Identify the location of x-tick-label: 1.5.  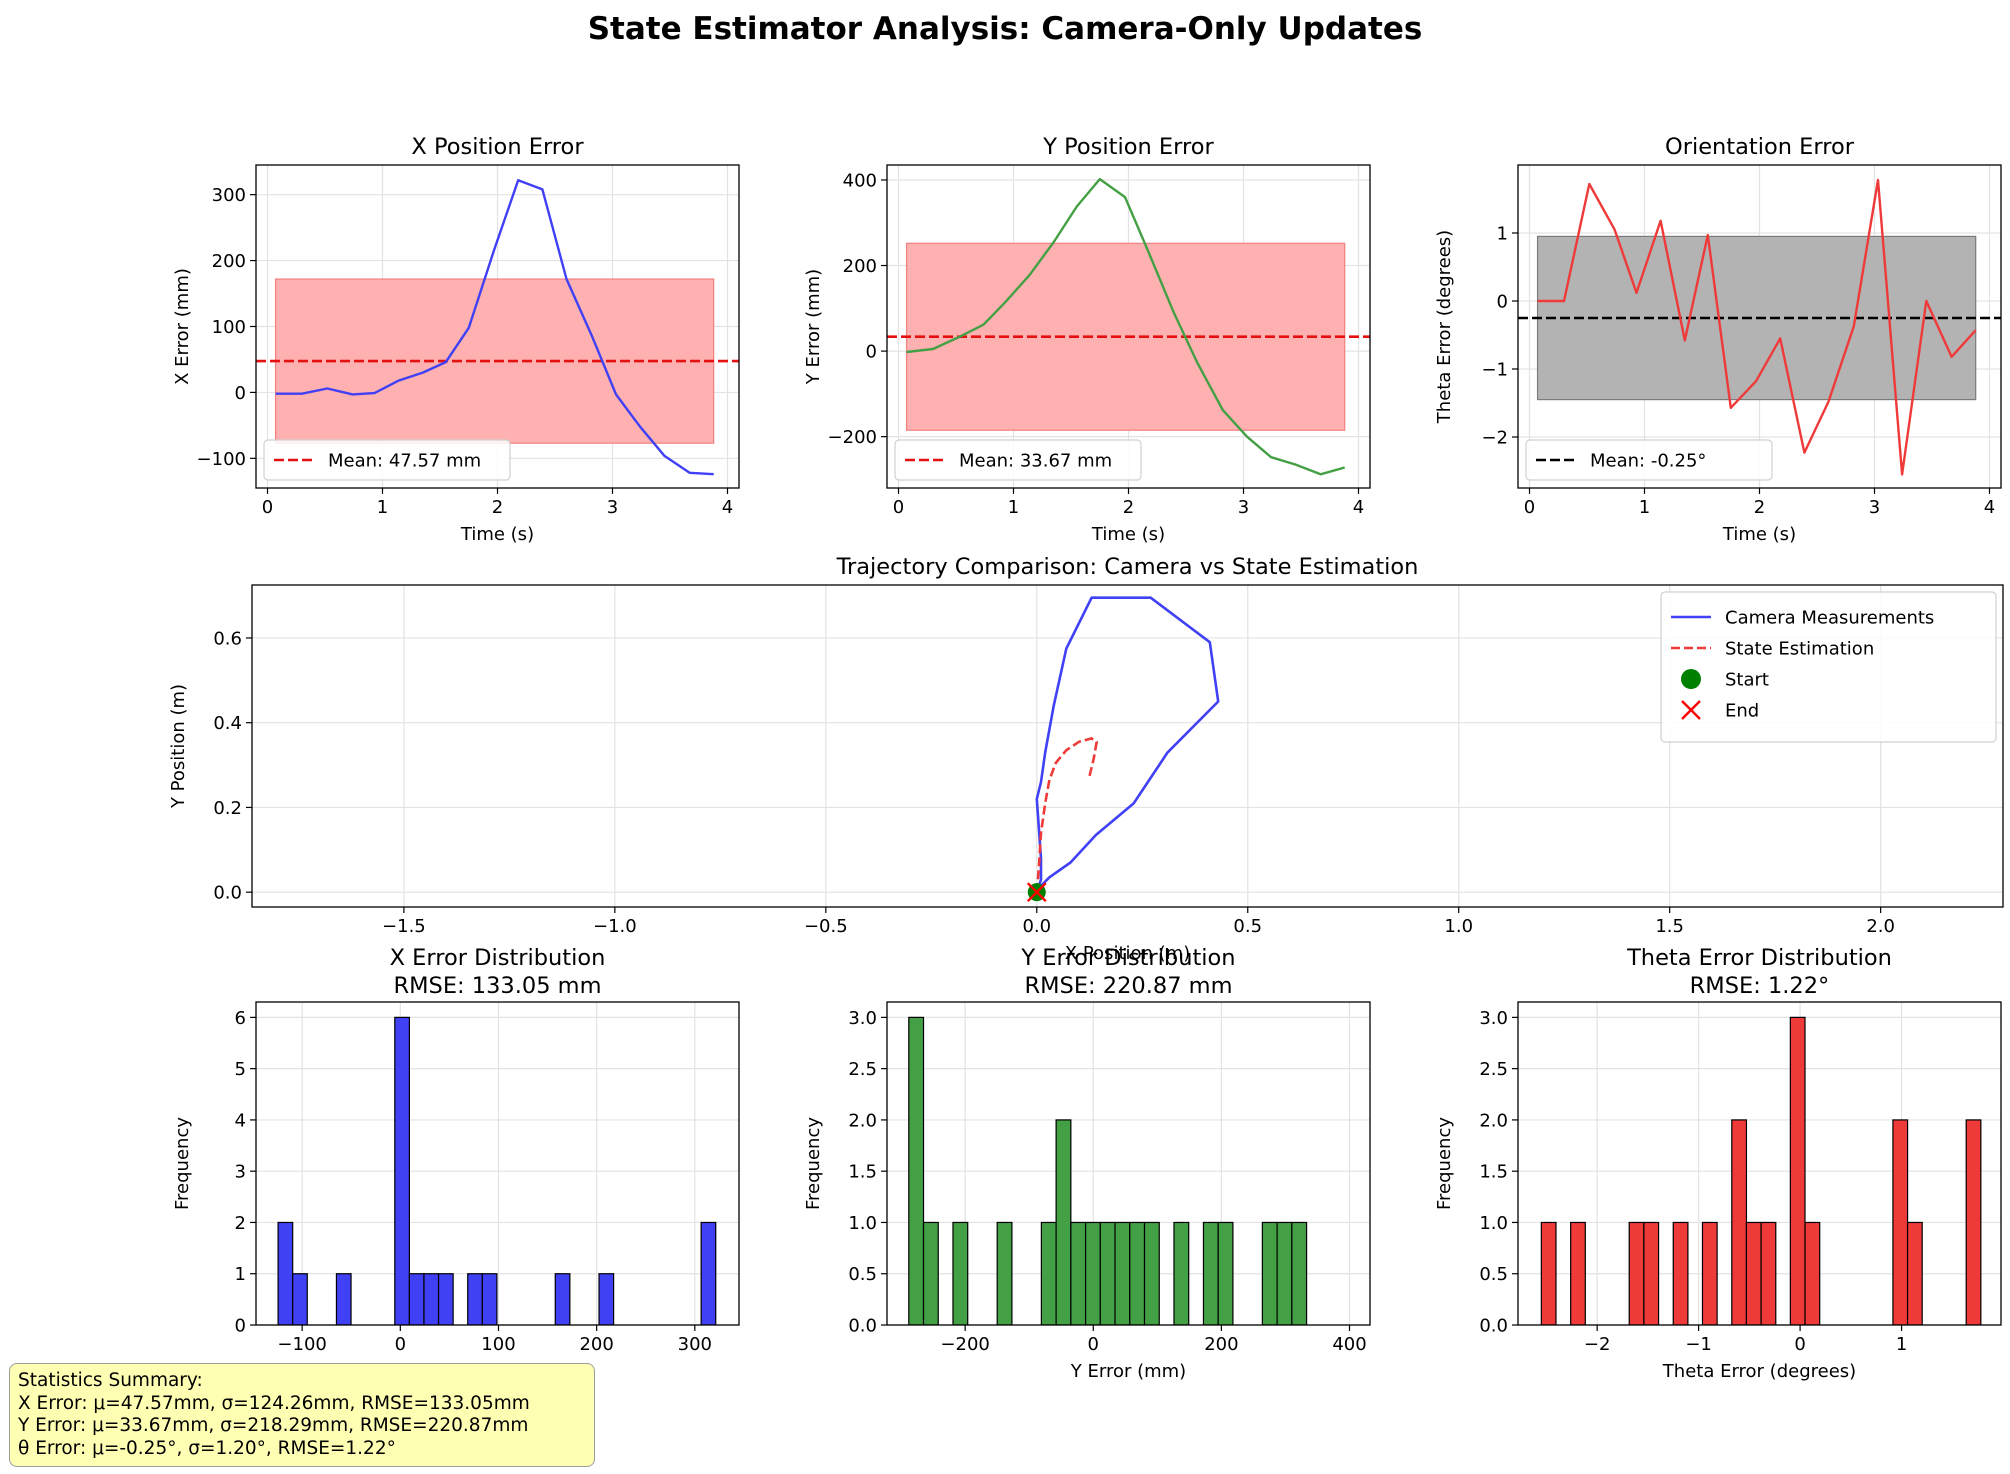
(1669, 926).